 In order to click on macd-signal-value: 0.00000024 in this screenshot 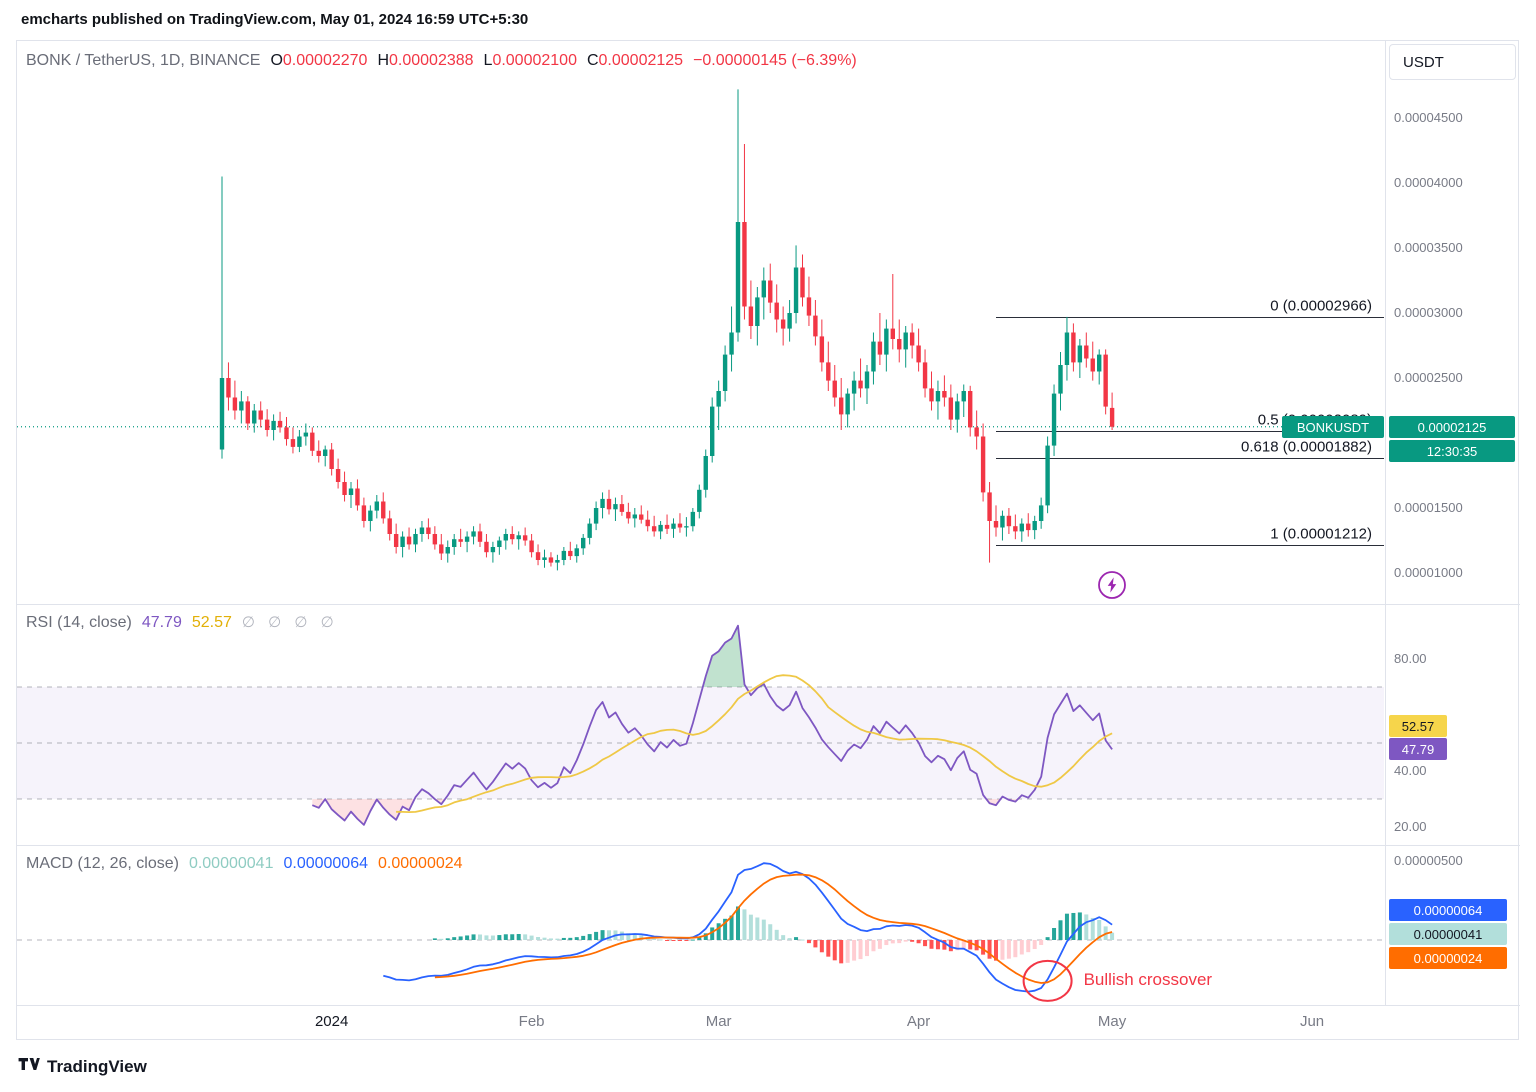, I will do `click(420, 863)`.